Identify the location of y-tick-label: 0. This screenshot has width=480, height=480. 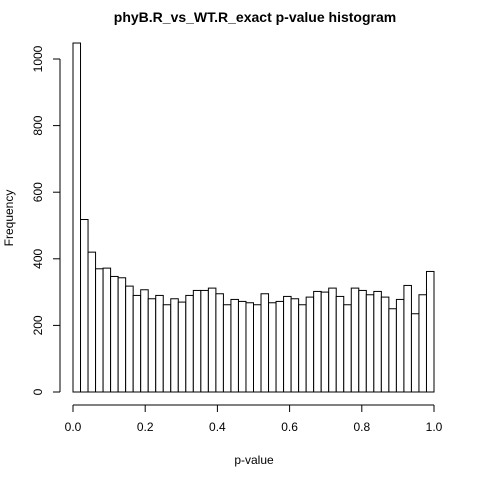
(38, 391).